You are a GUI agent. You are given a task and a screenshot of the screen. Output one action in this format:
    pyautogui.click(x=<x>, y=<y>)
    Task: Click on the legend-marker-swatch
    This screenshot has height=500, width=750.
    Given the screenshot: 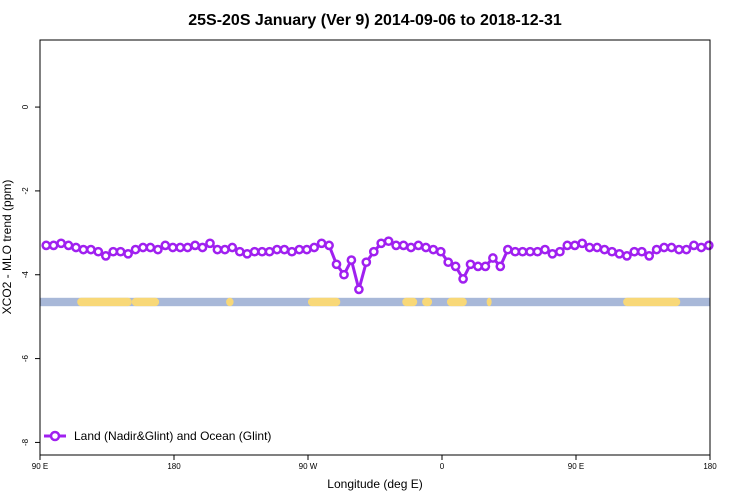 What is the action you would take?
    pyautogui.click(x=55, y=436)
    